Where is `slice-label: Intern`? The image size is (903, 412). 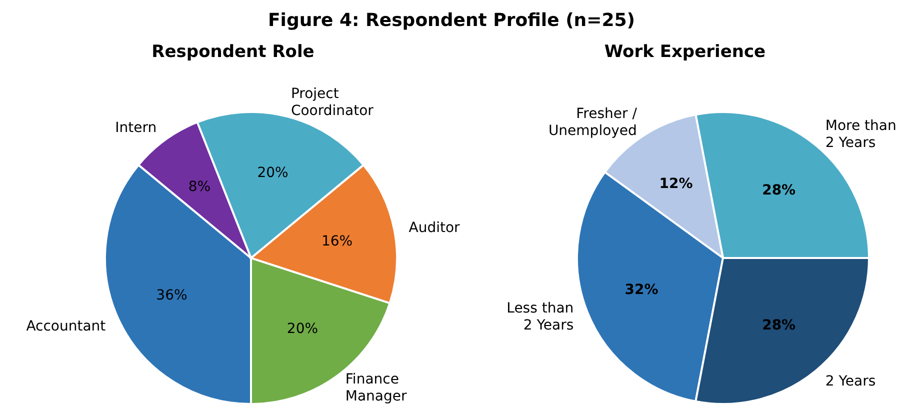
slice-label: Intern is located at coordinates (136, 128).